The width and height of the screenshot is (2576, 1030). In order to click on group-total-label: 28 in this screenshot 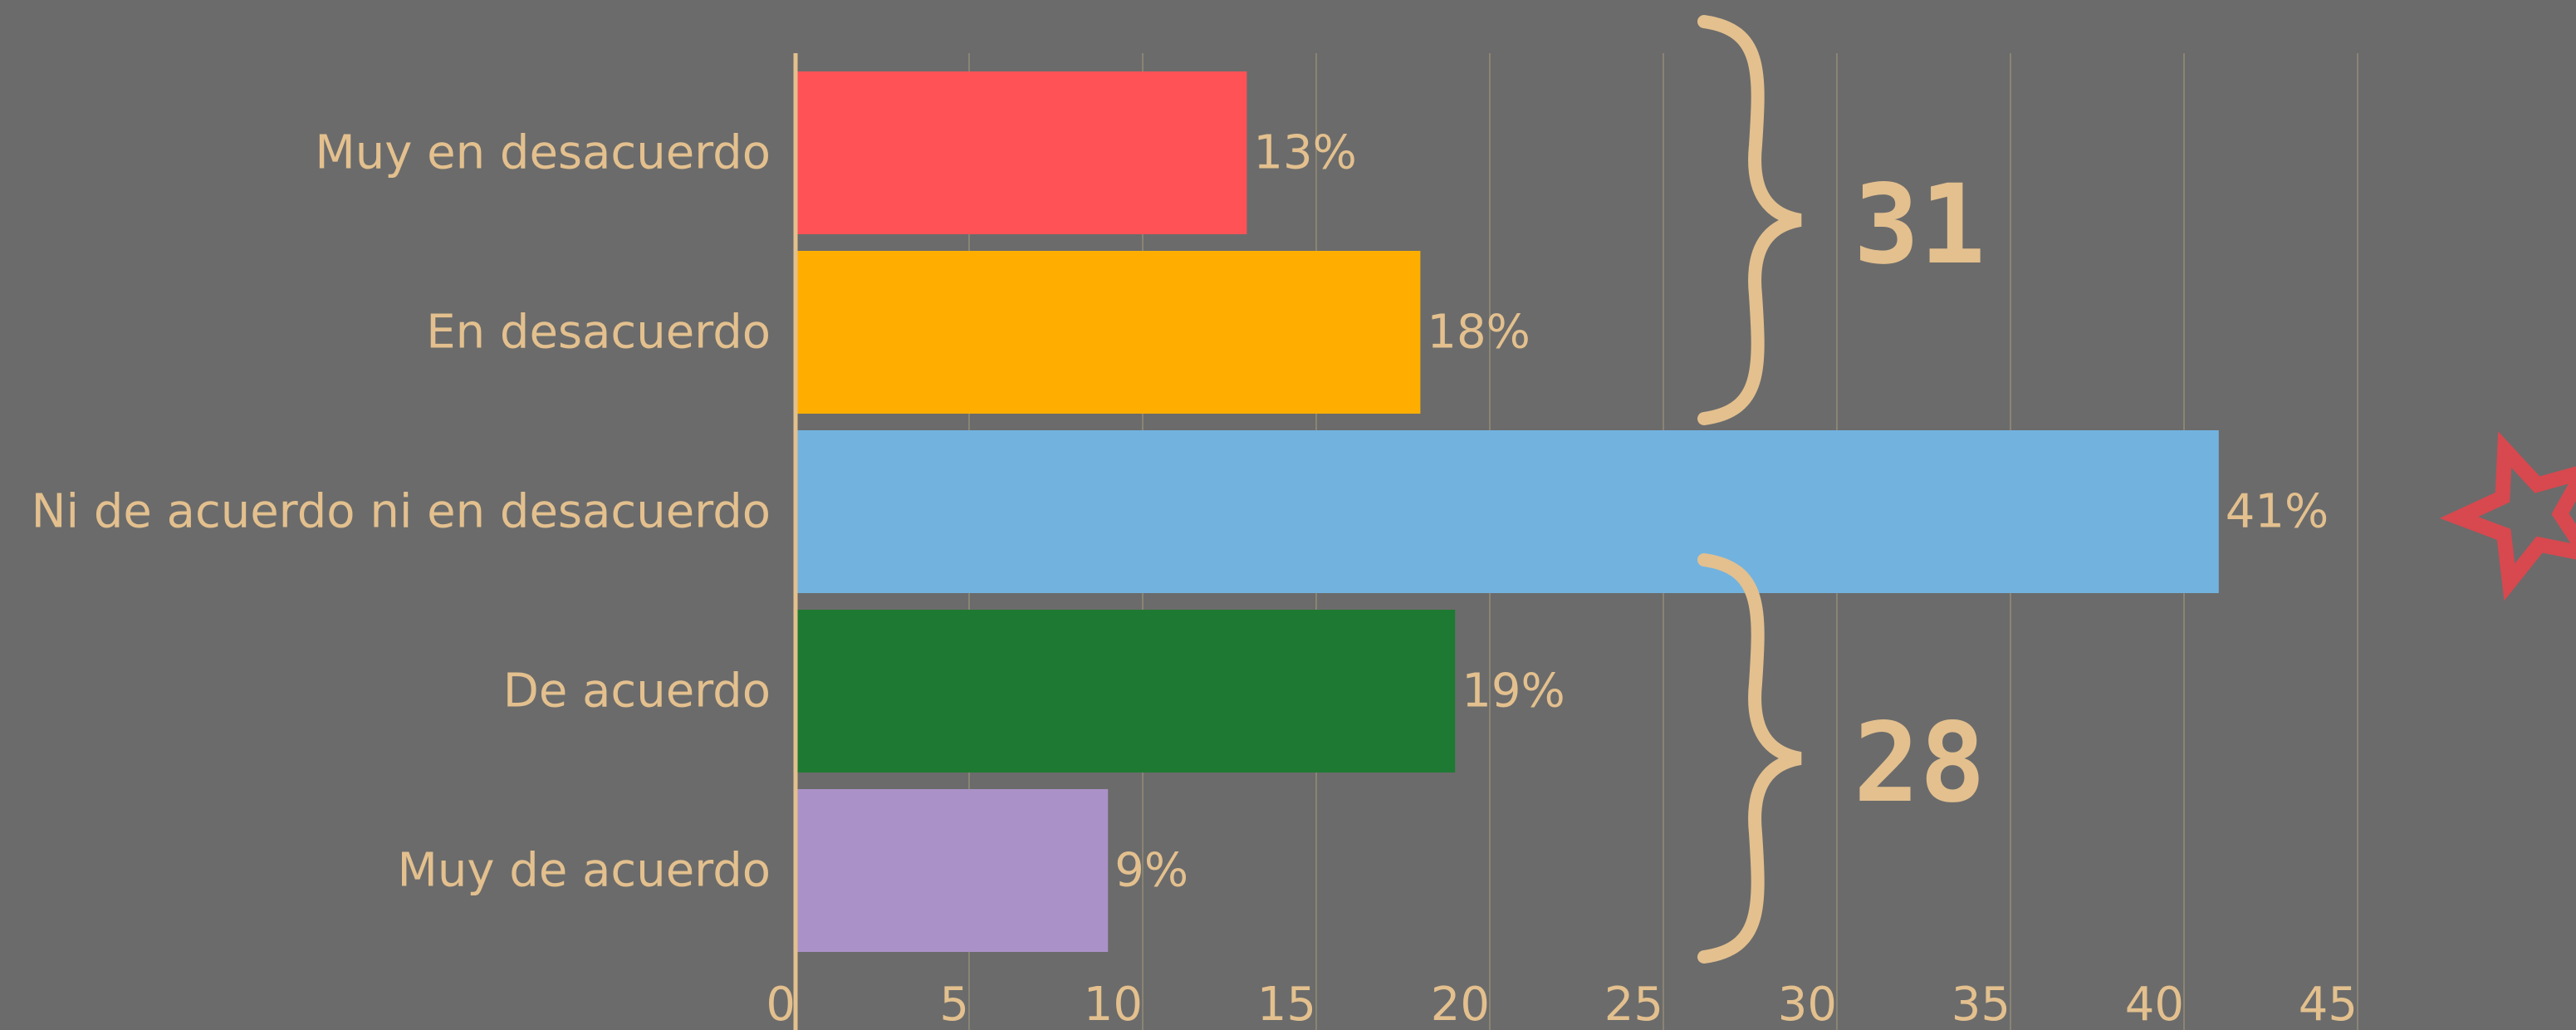, I will do `click(1920, 763)`.